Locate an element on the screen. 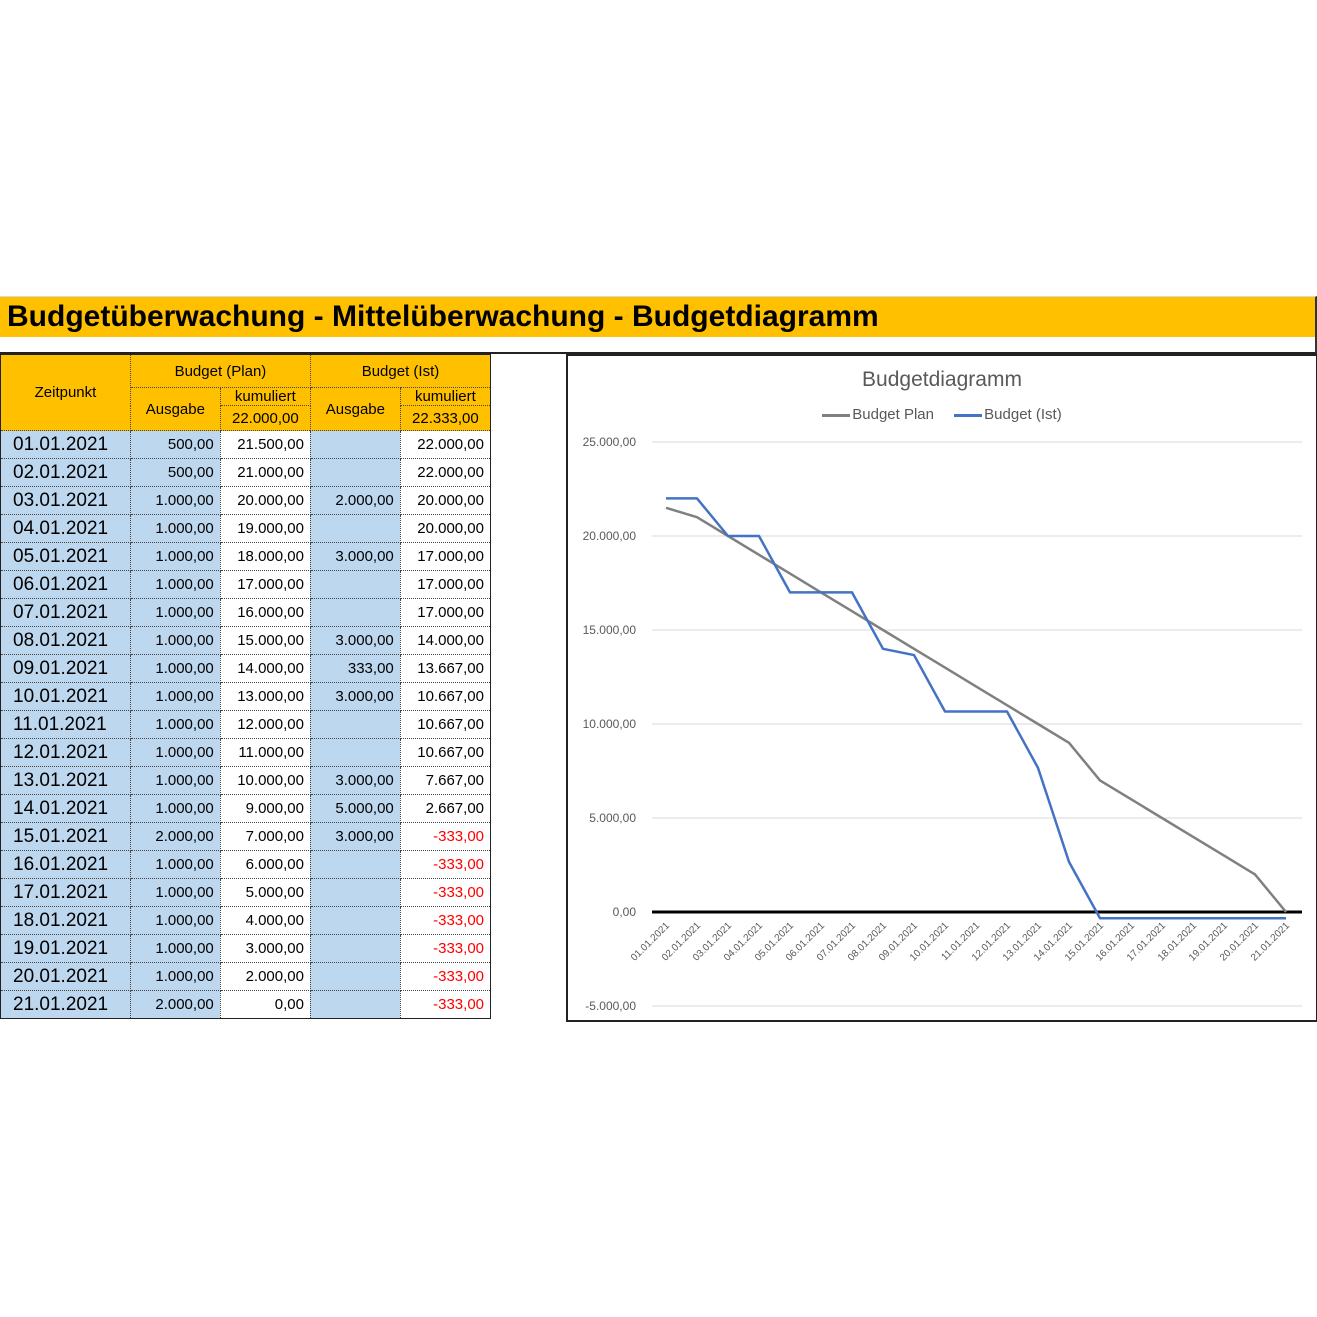  plan-kumuliert-cell: 5.000,00 is located at coordinates (265, 892).